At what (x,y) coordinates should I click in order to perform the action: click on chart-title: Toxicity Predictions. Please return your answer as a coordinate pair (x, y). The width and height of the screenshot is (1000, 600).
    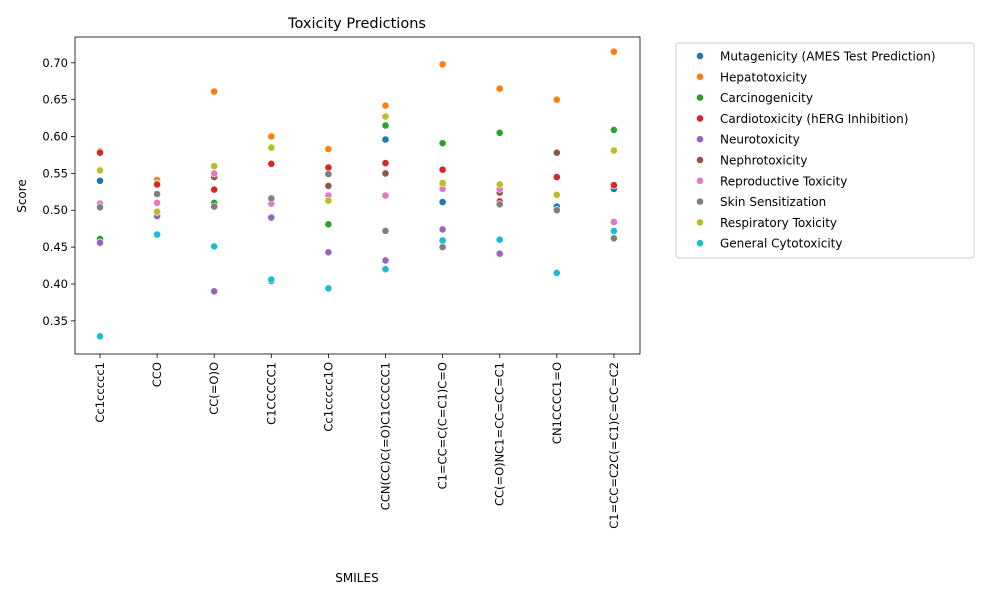
    Looking at the image, I should click on (356, 24).